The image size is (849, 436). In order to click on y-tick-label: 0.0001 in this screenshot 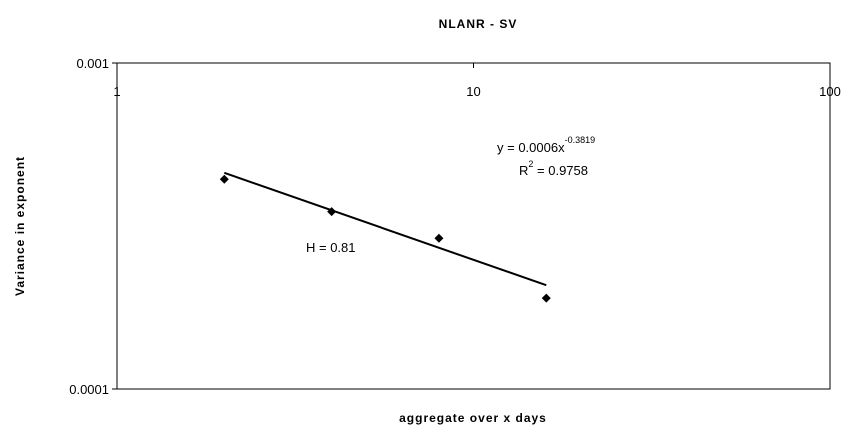, I will do `click(89, 389)`.